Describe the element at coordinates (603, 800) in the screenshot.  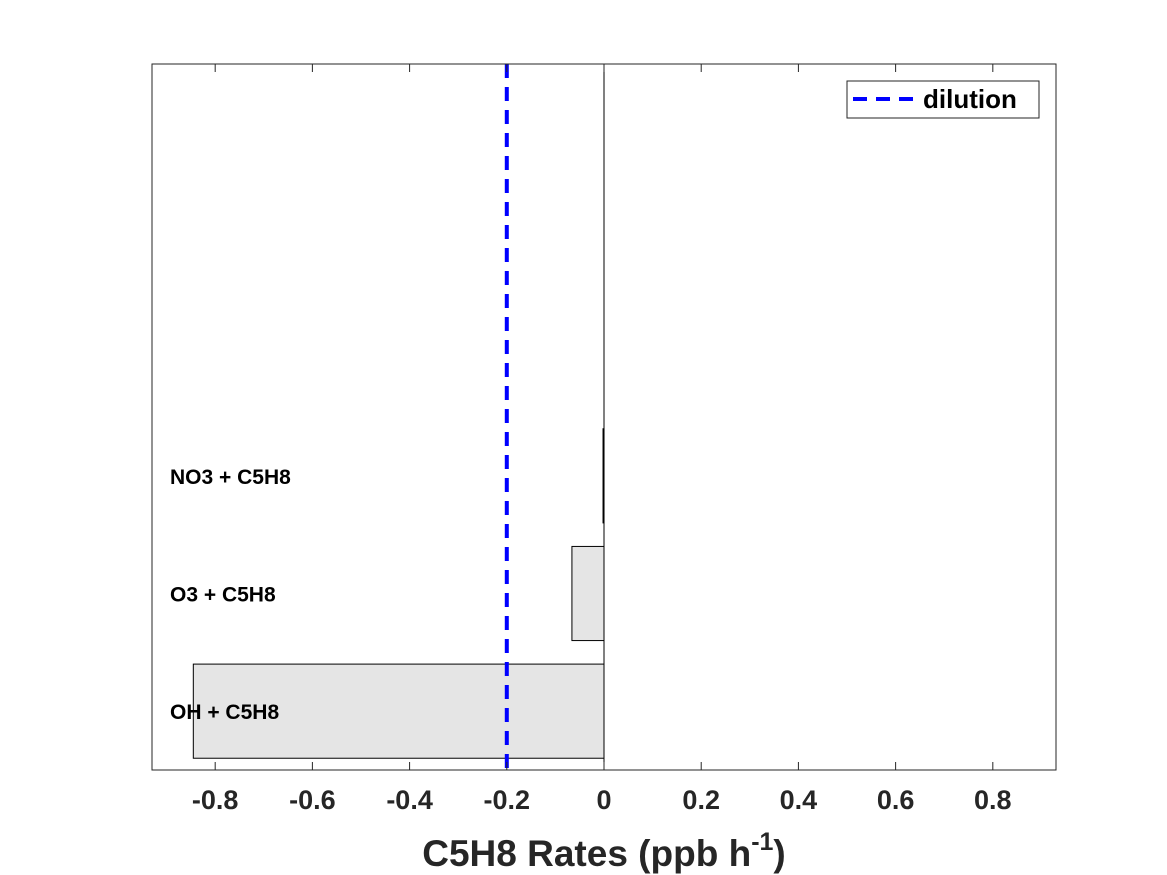
I see `x-tick-label: 0` at that location.